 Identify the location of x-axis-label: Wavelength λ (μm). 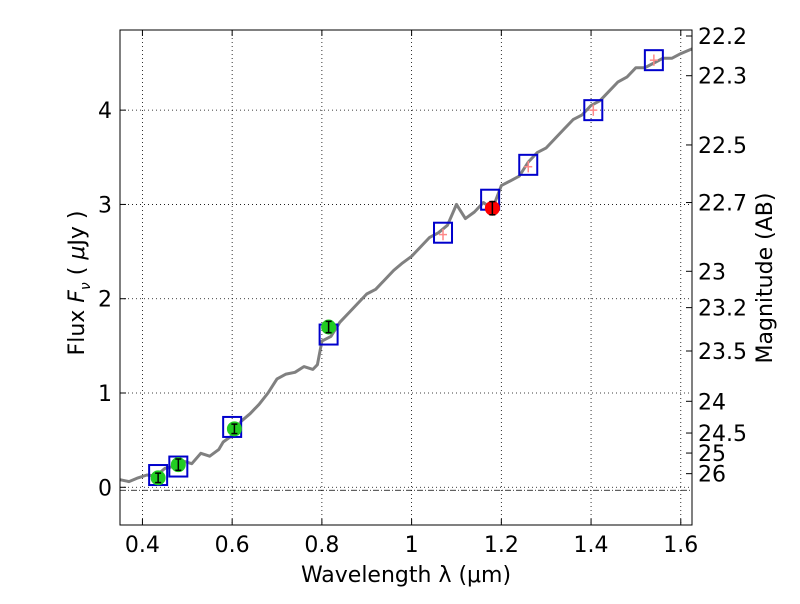
(406, 575).